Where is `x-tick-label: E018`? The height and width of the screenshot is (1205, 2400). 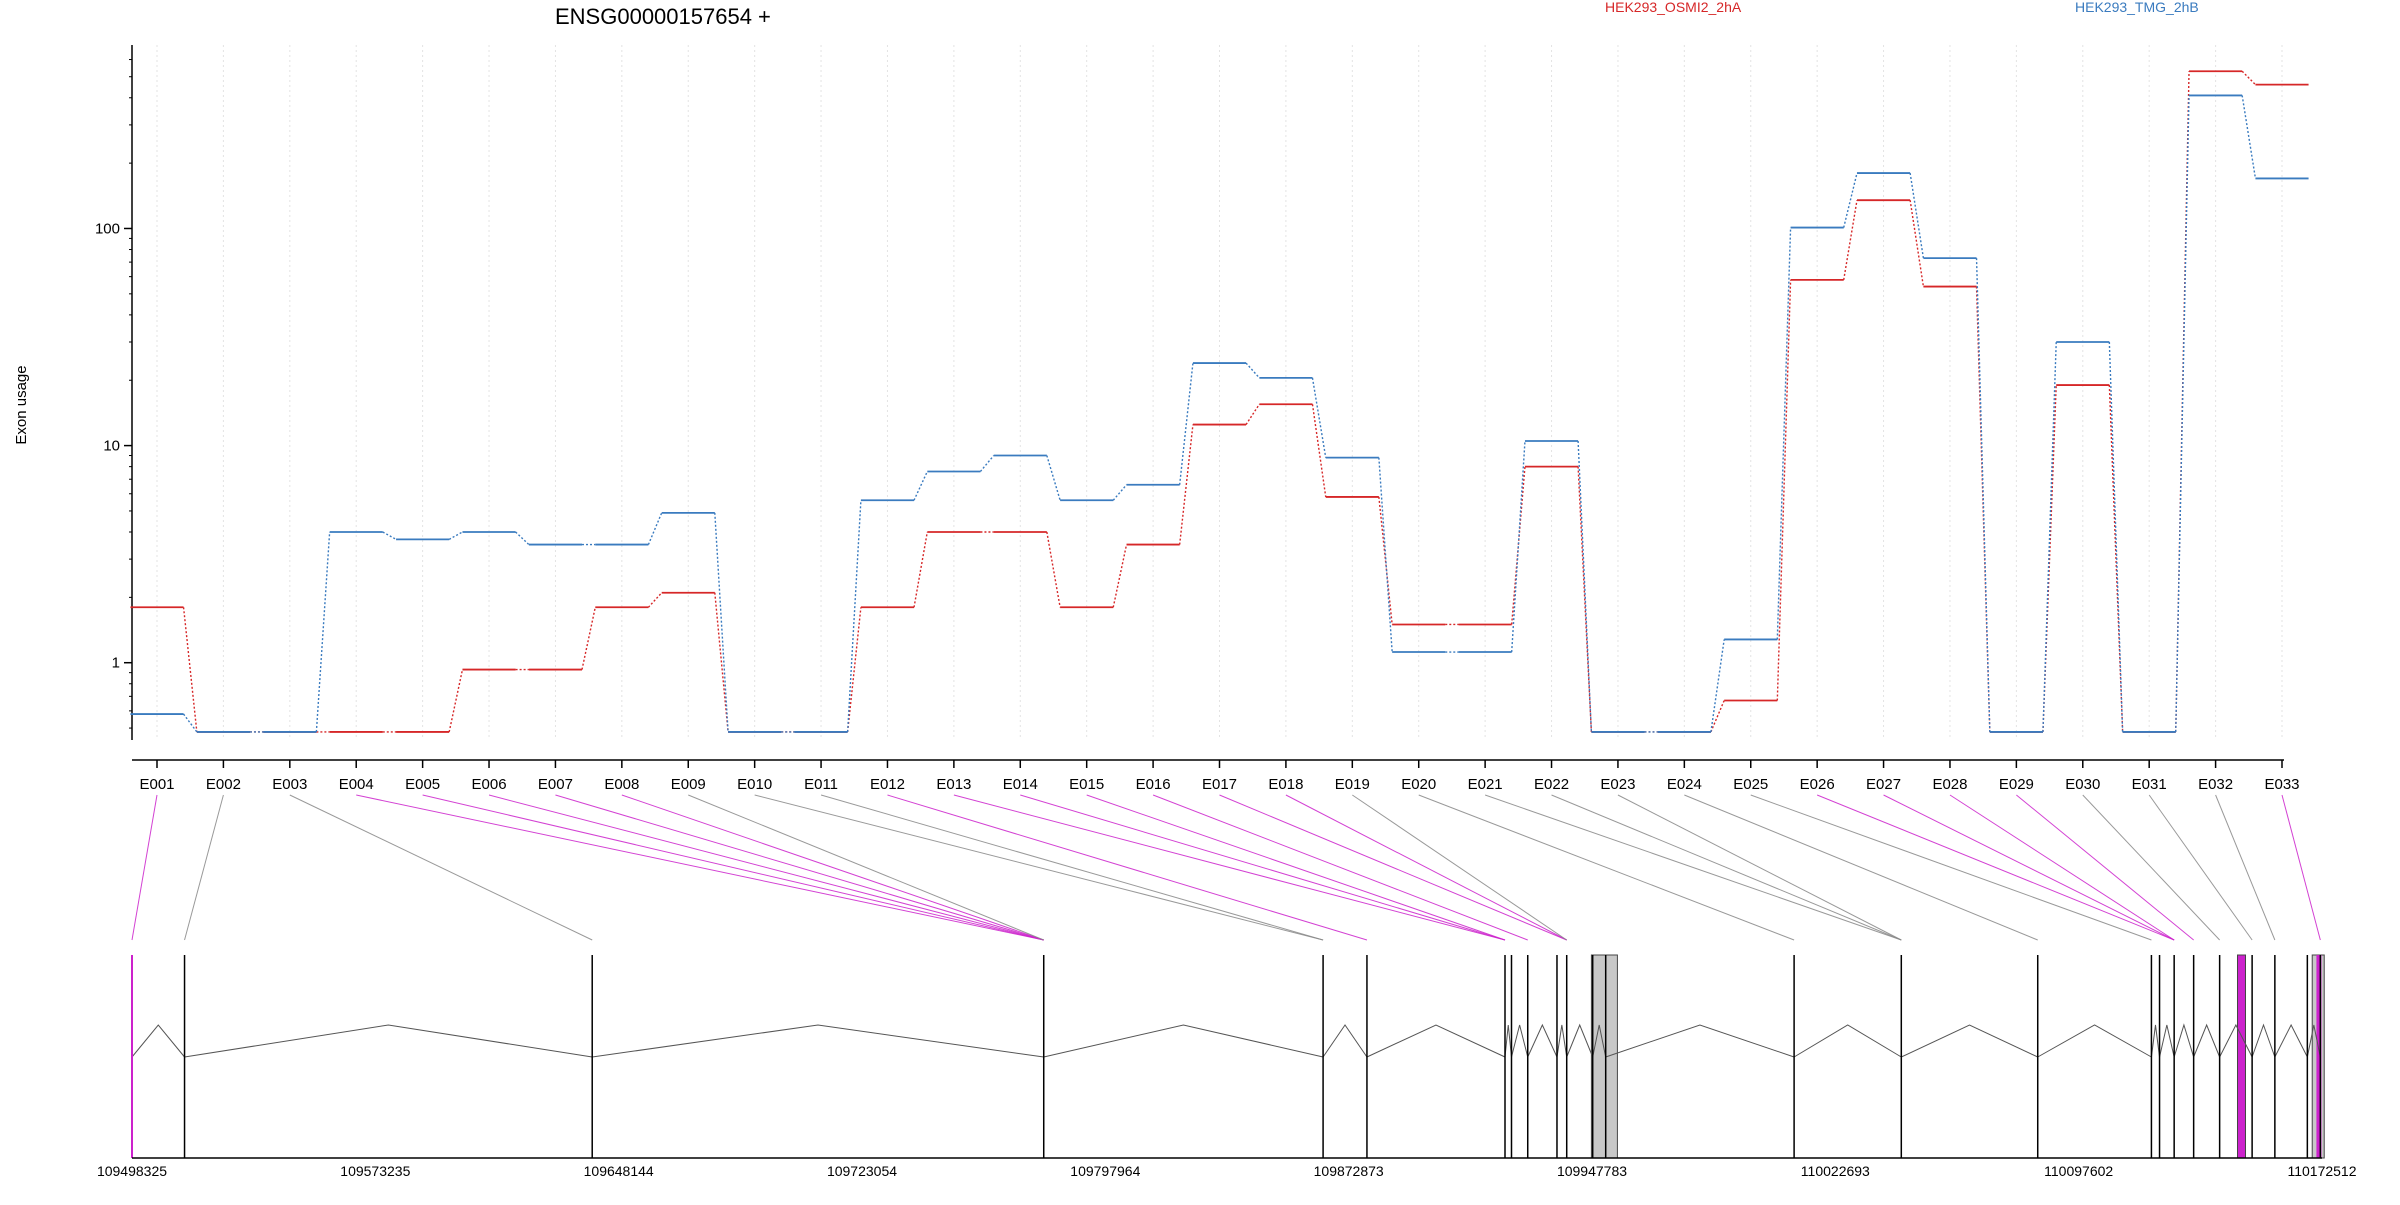
x-tick-label: E018 is located at coordinates (1285, 784).